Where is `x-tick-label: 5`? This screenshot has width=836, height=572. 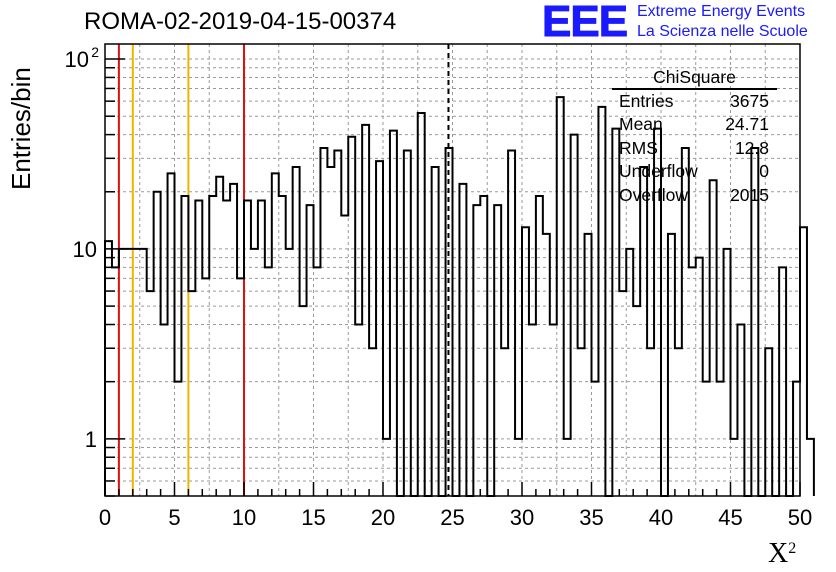 x-tick-label: 5 is located at coordinates (174, 517).